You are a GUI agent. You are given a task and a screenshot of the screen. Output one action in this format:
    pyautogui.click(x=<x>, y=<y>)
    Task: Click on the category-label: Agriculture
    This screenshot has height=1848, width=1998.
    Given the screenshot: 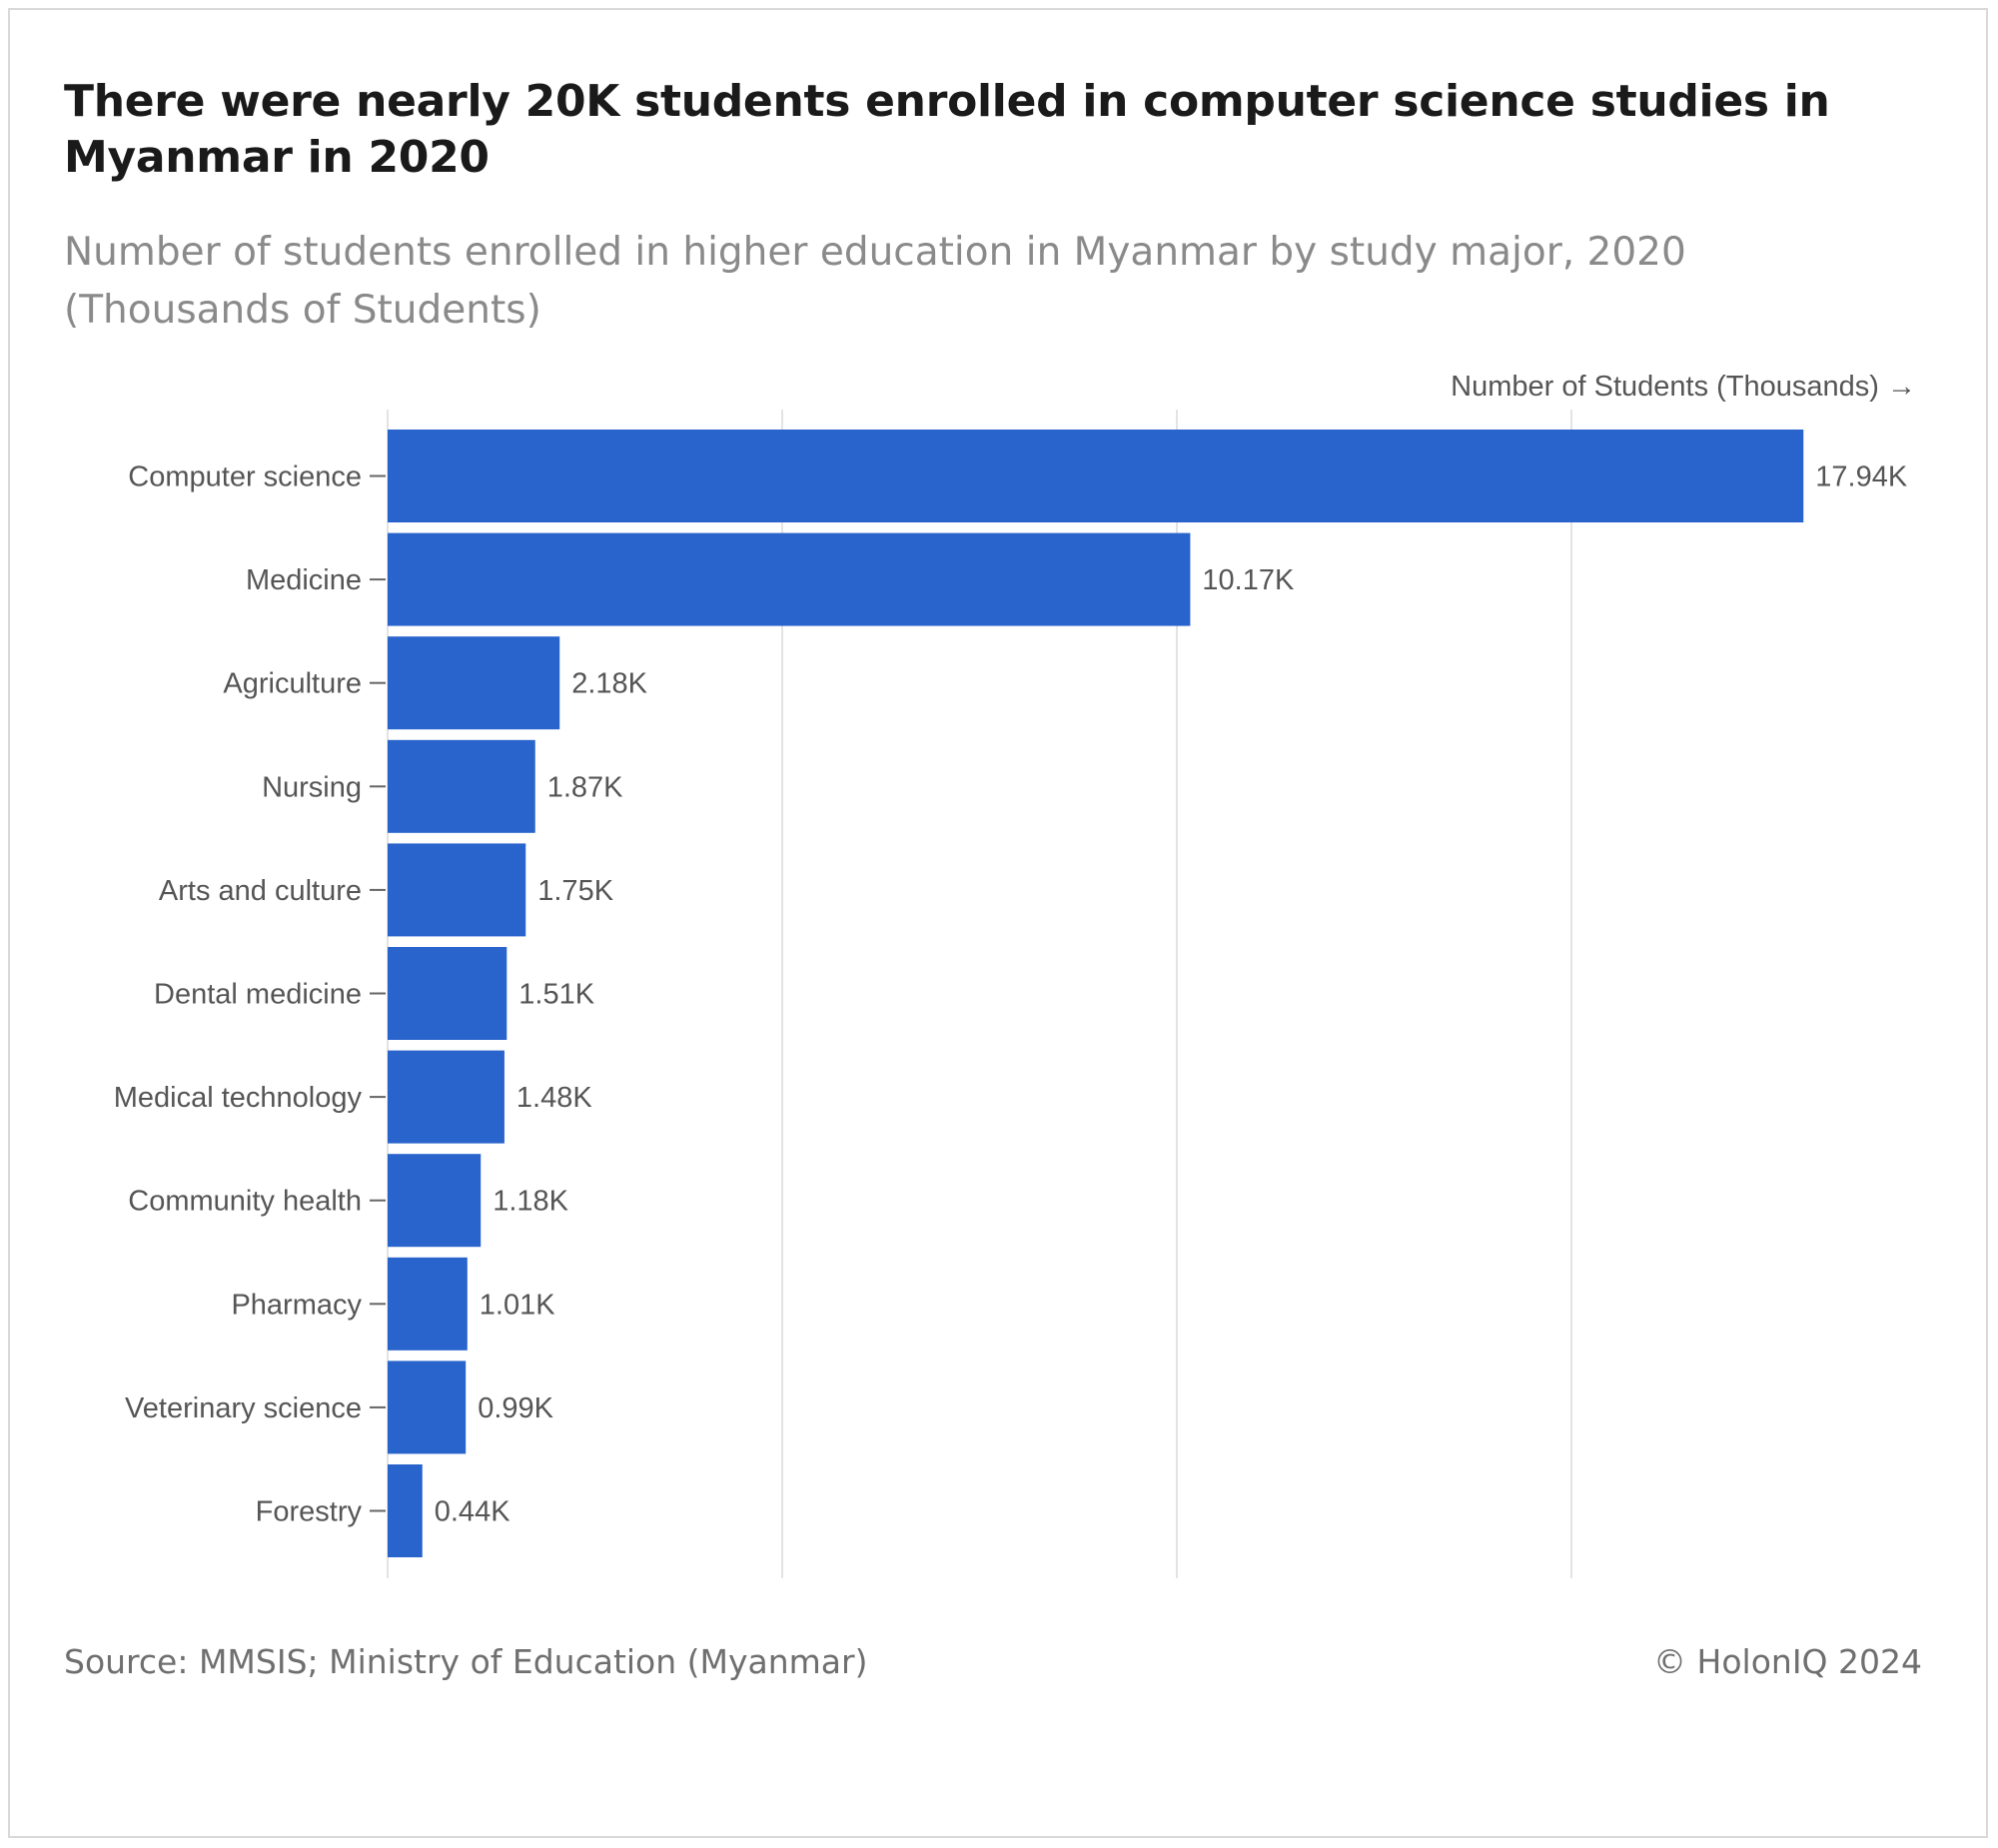 What is the action you would take?
    pyautogui.click(x=292, y=684)
    